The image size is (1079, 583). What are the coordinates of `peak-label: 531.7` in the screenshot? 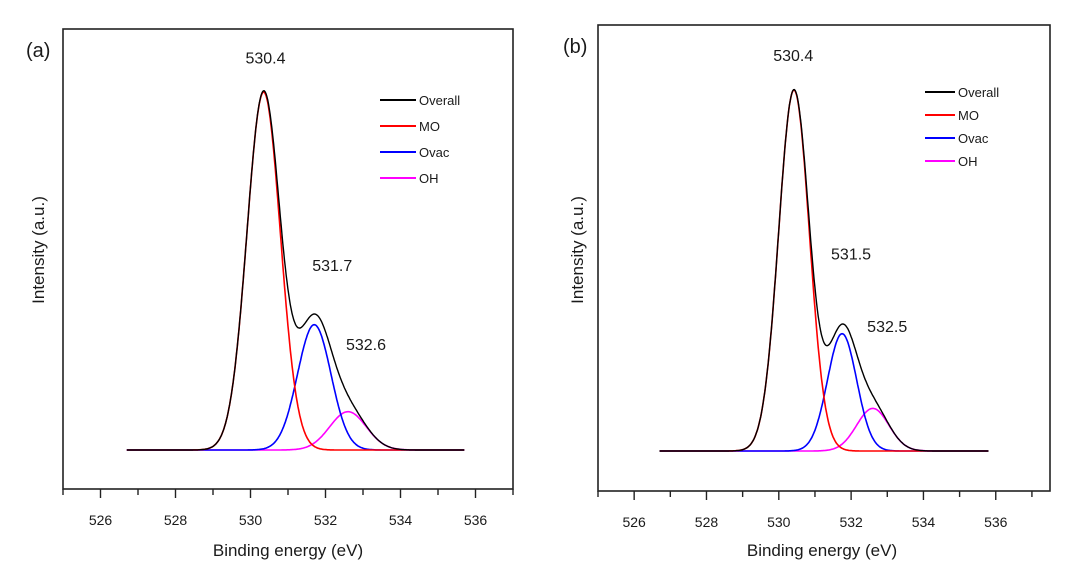 It's located at (332, 266).